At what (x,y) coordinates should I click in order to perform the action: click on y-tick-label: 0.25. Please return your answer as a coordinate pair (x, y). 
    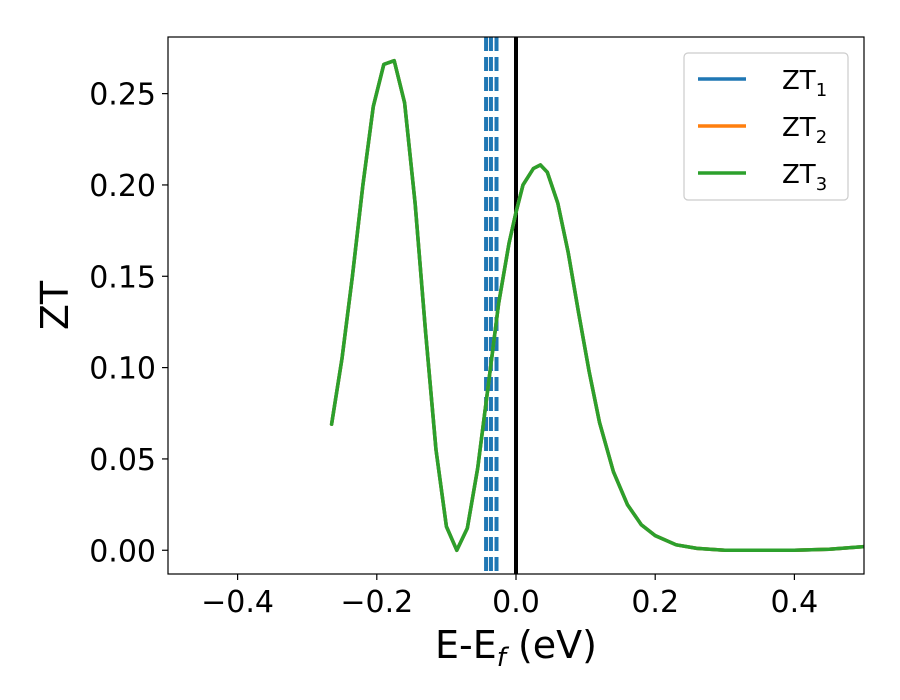
    Looking at the image, I should click on (122, 95).